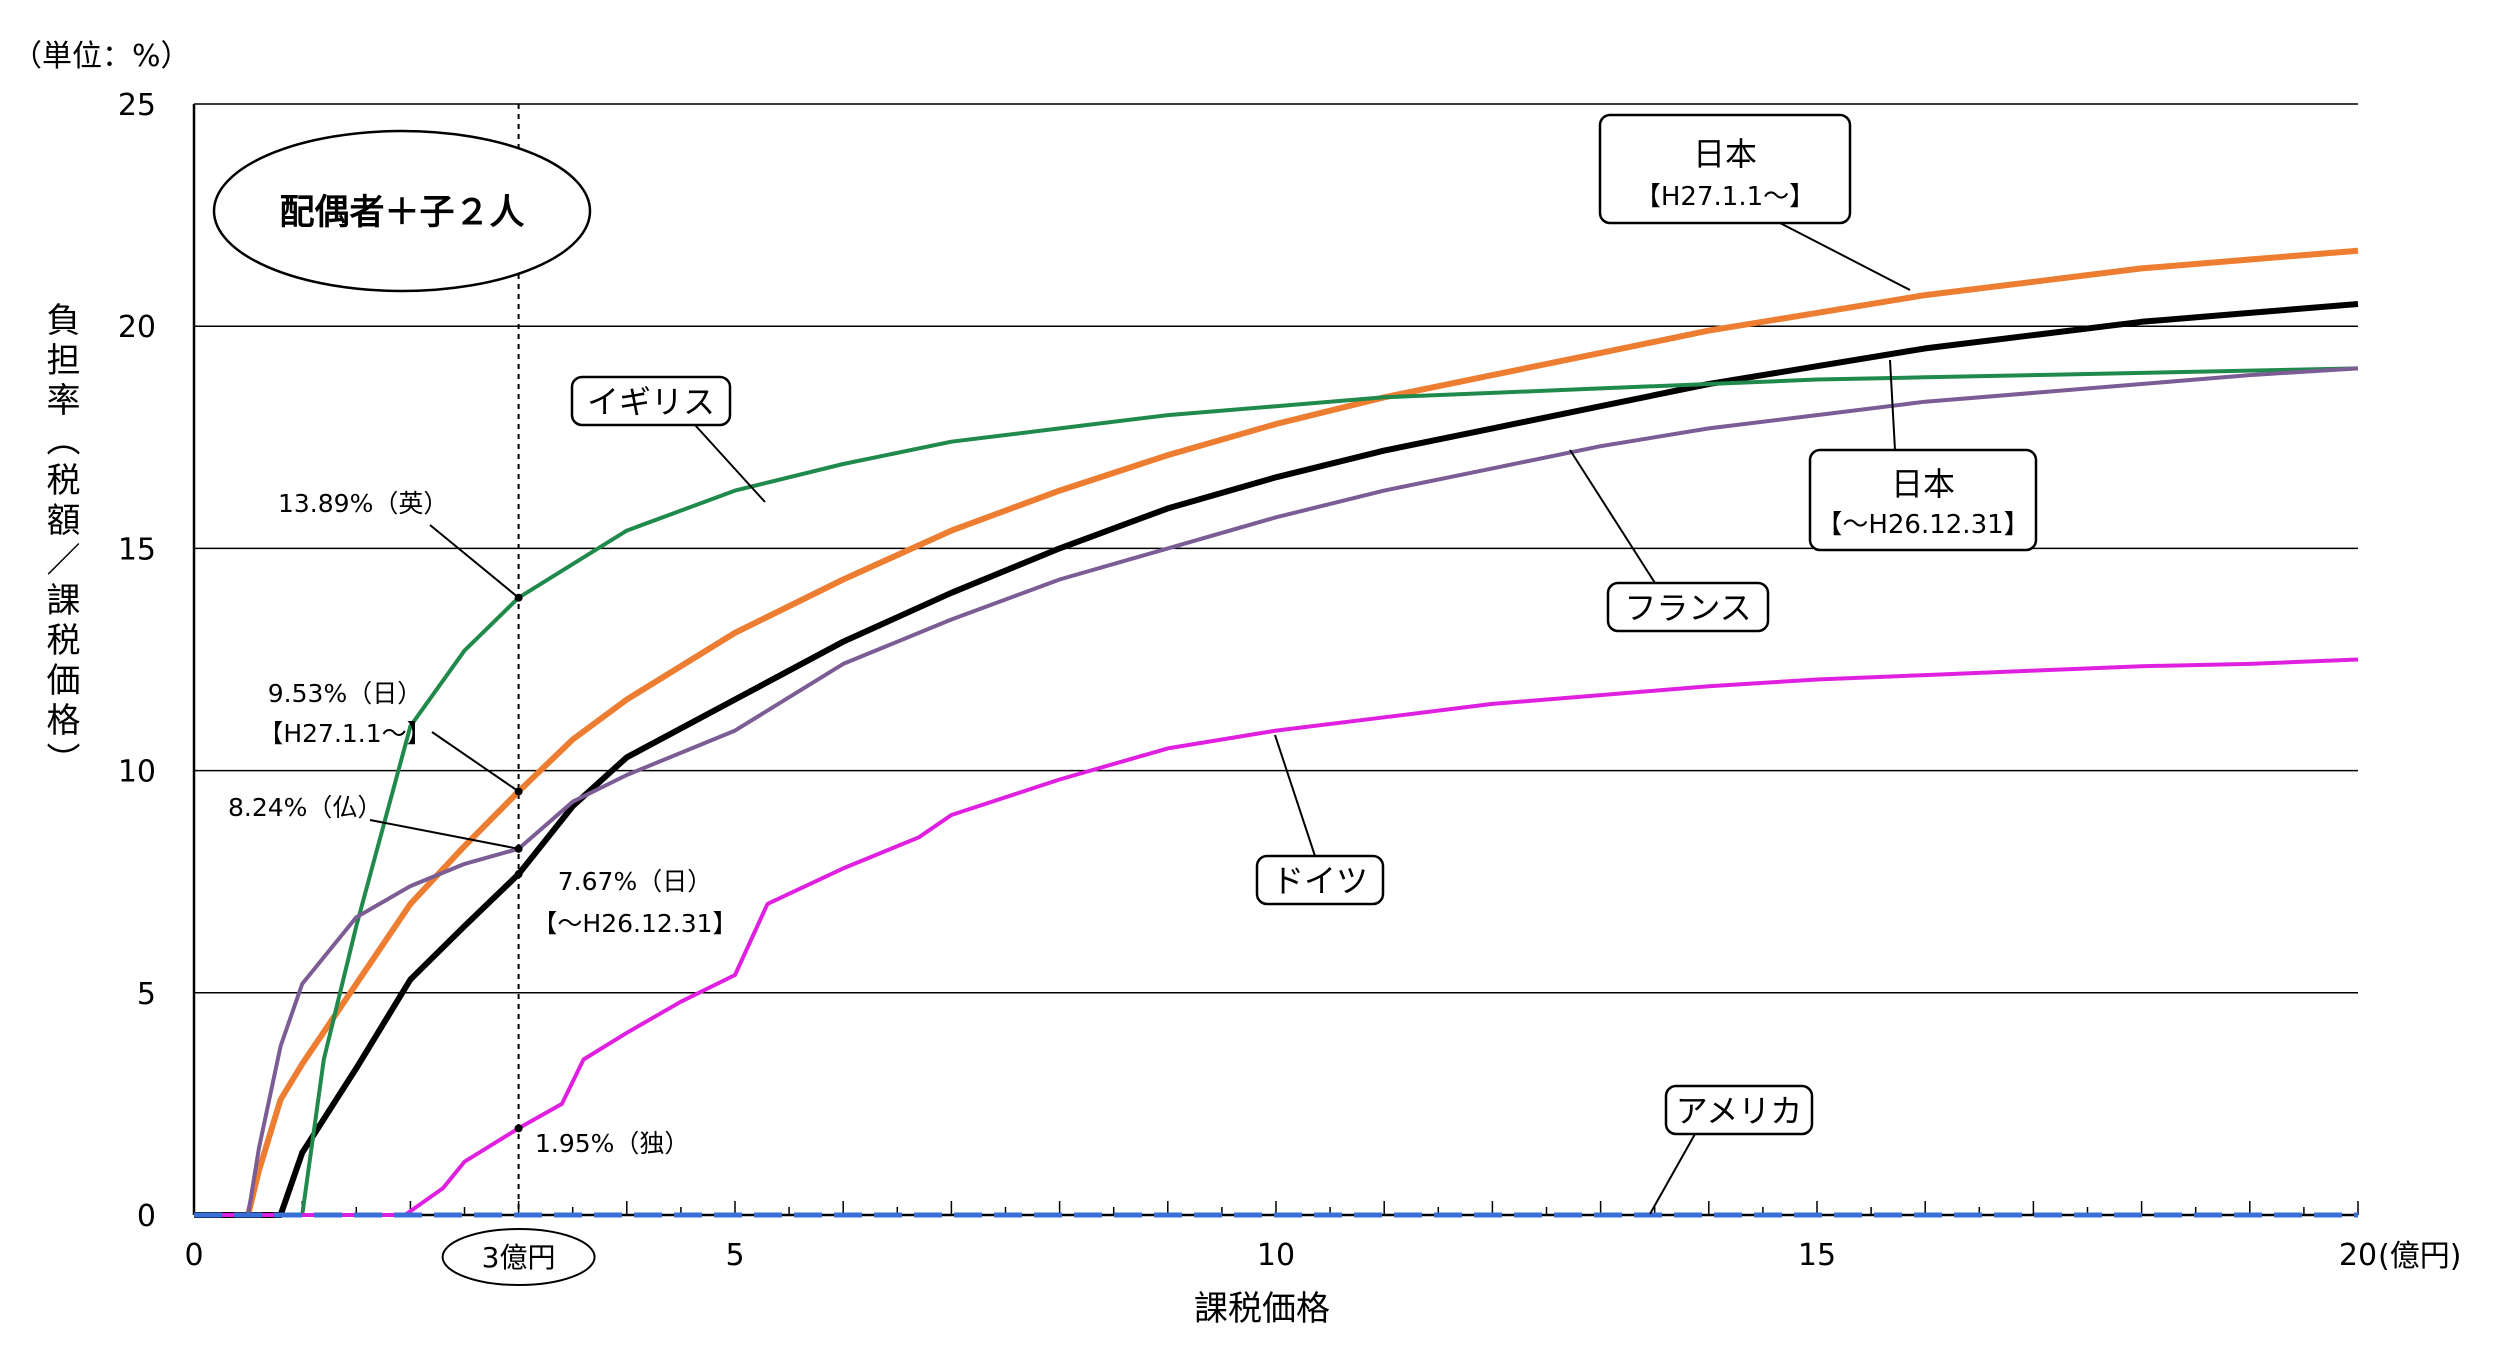 This screenshot has height=1357, width=2494. I want to click on series-label-fr: フランス, so click(1688, 607).